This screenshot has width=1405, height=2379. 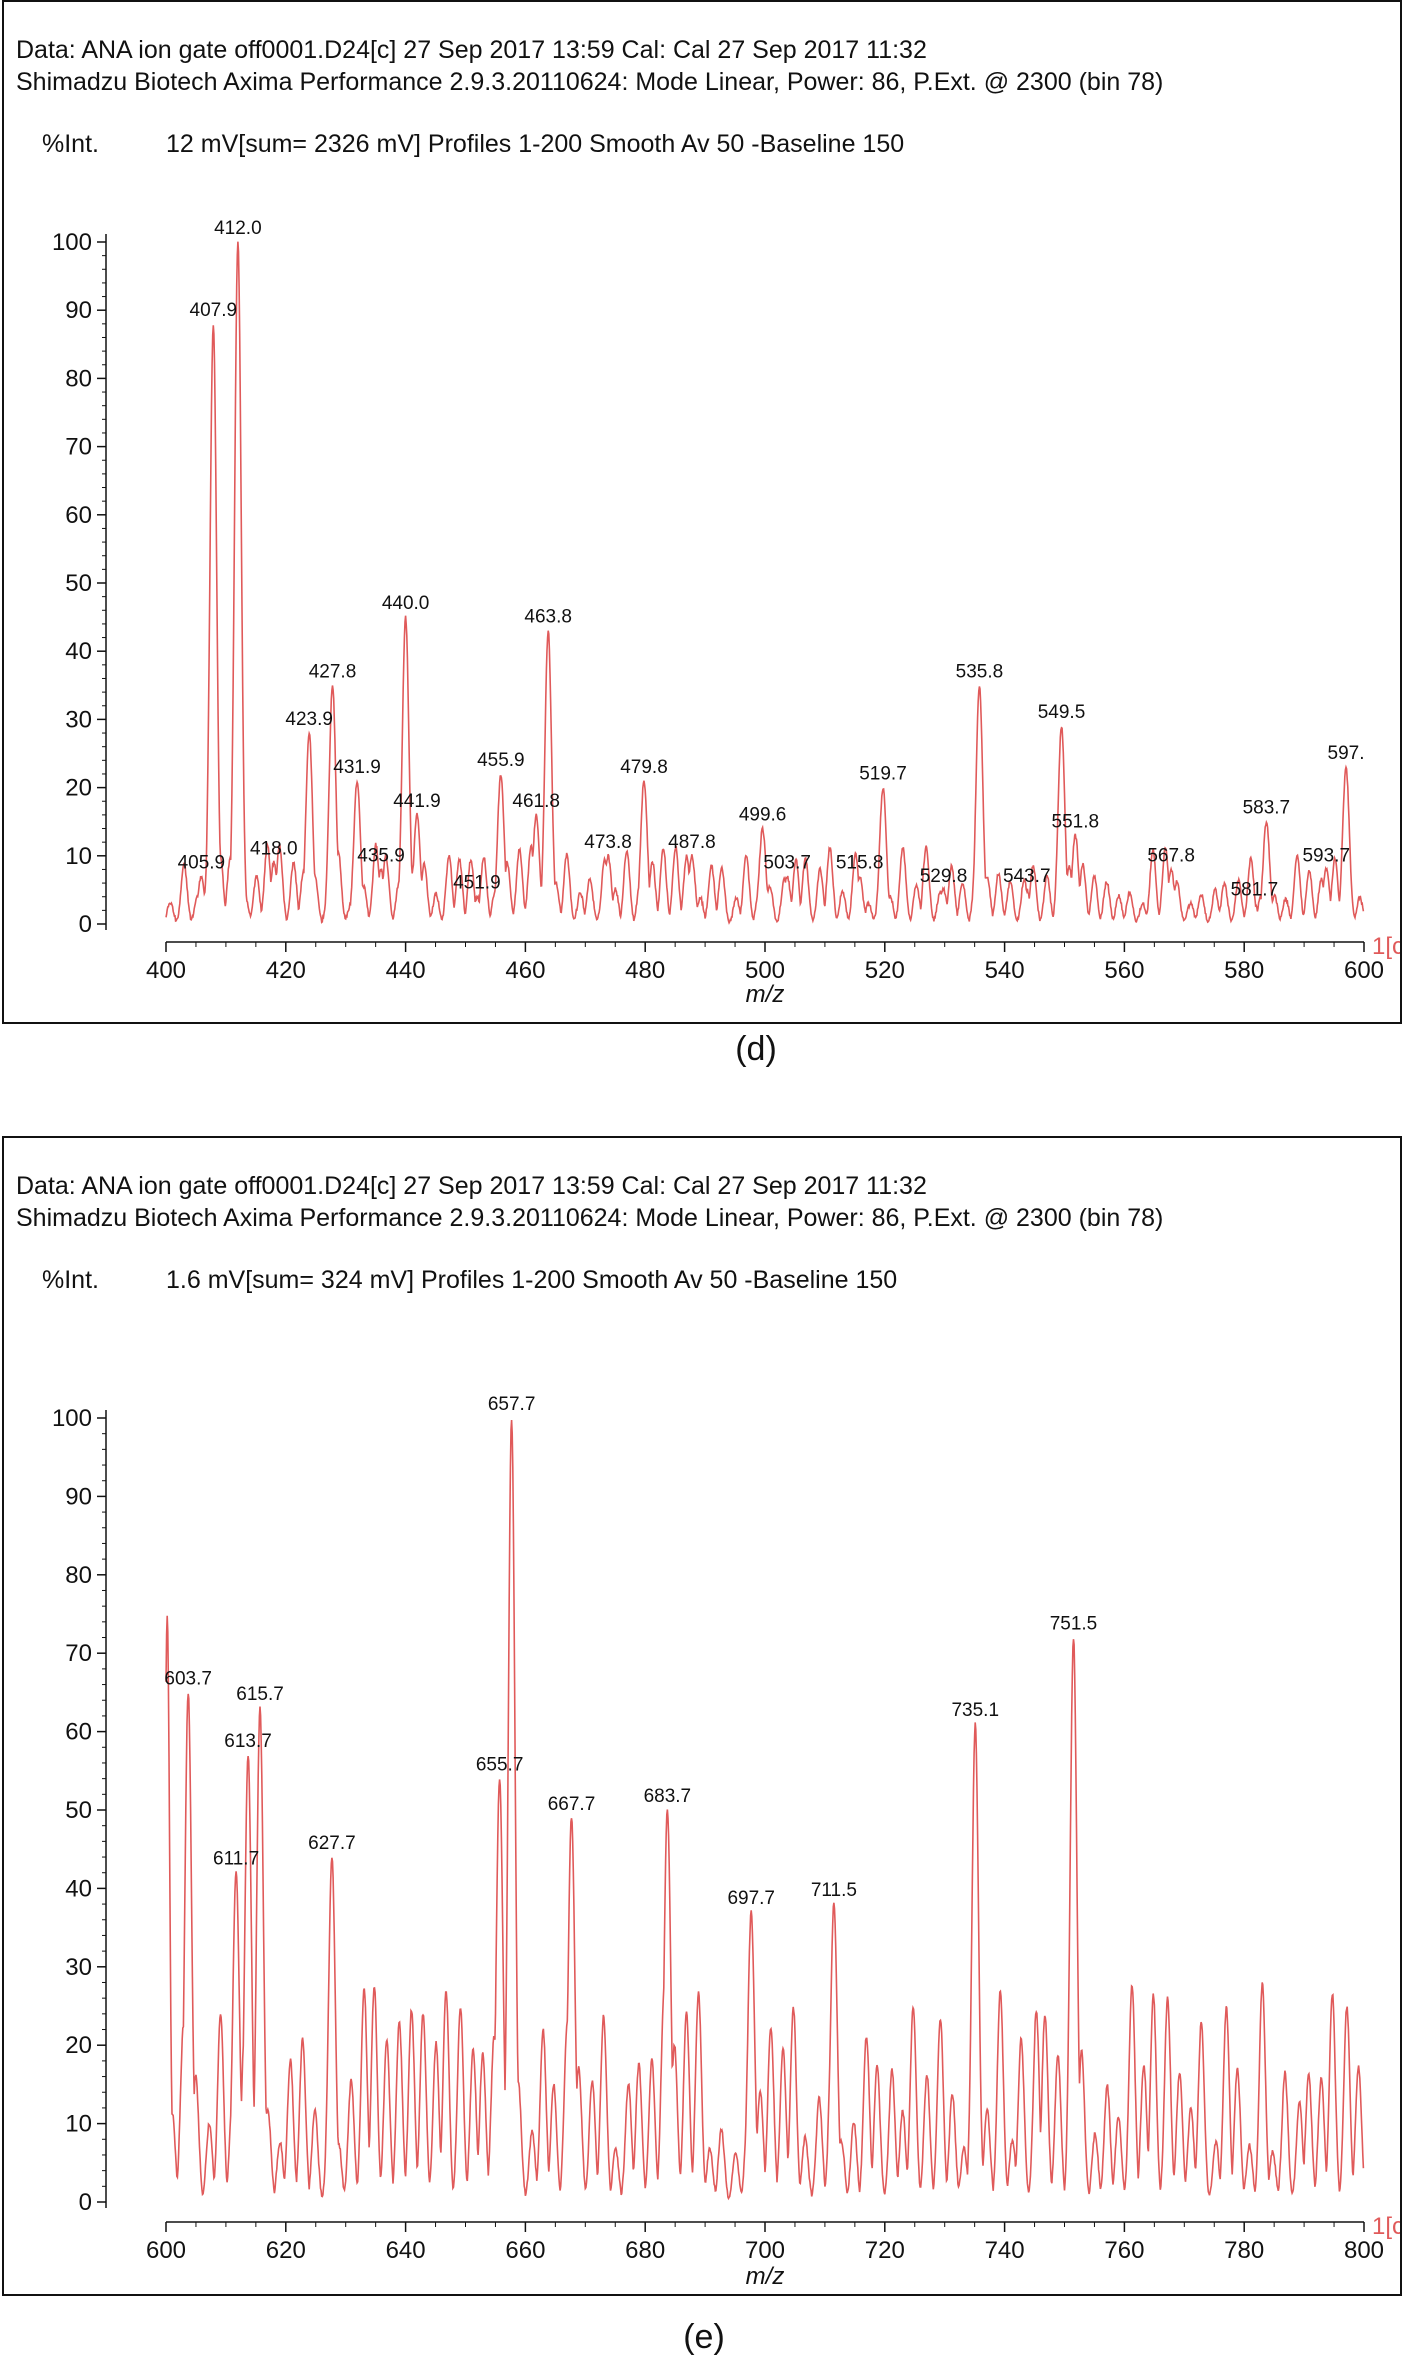 What do you see at coordinates (1062, 712) in the screenshot?
I see `peak-label: 549.5` at bounding box center [1062, 712].